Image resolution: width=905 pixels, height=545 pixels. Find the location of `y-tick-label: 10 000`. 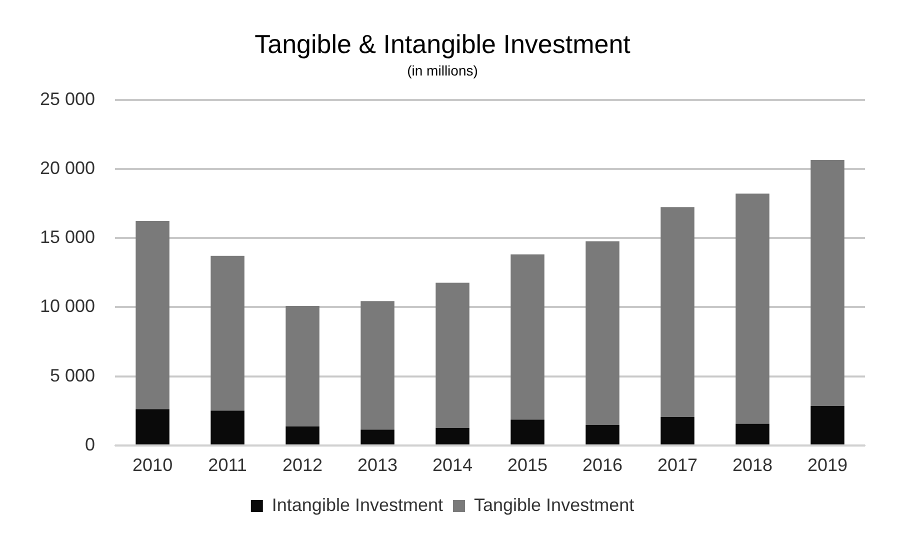

y-tick-label: 10 000 is located at coordinates (68, 306).